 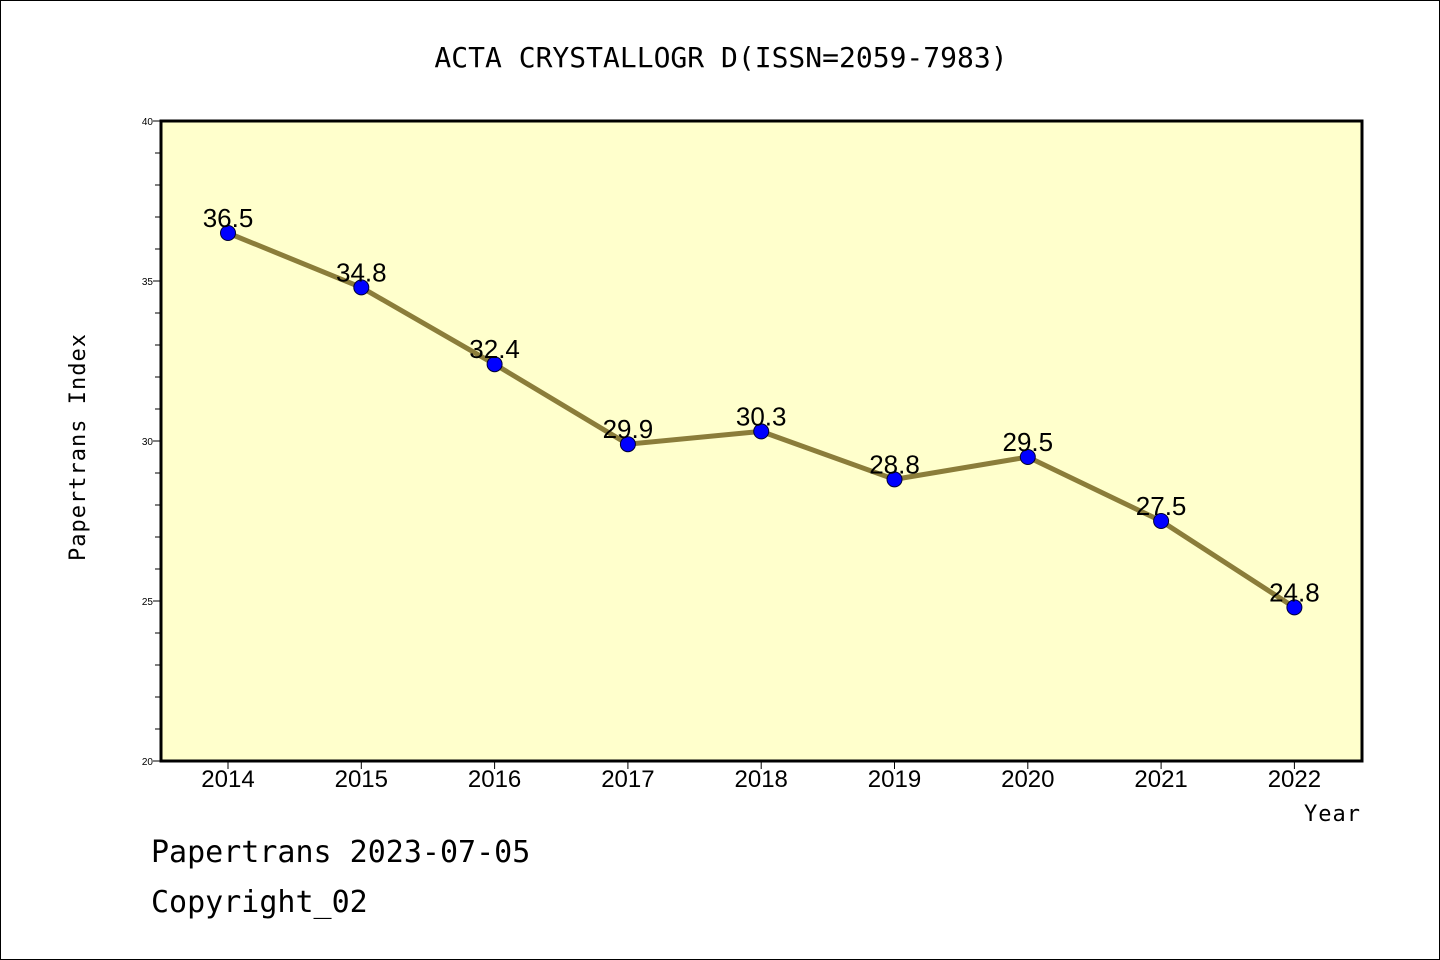 What do you see at coordinates (227, 779) in the screenshot?
I see `x-tick-label: 2014` at bounding box center [227, 779].